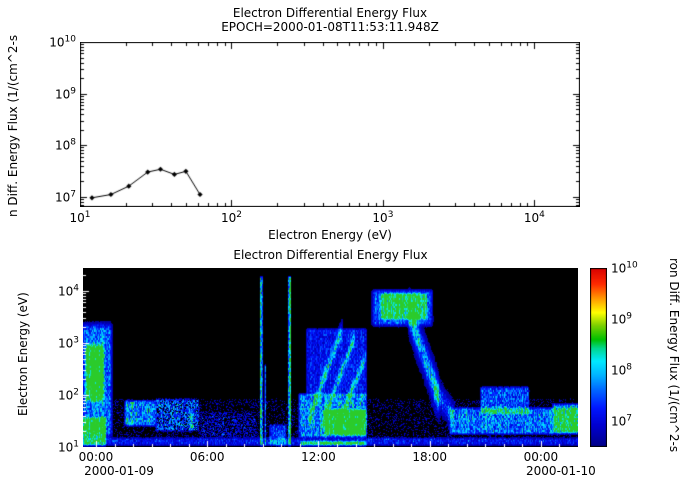  Describe the element at coordinates (561, 471) in the screenshot. I see `end-date-label: 2000-01-10` at that location.